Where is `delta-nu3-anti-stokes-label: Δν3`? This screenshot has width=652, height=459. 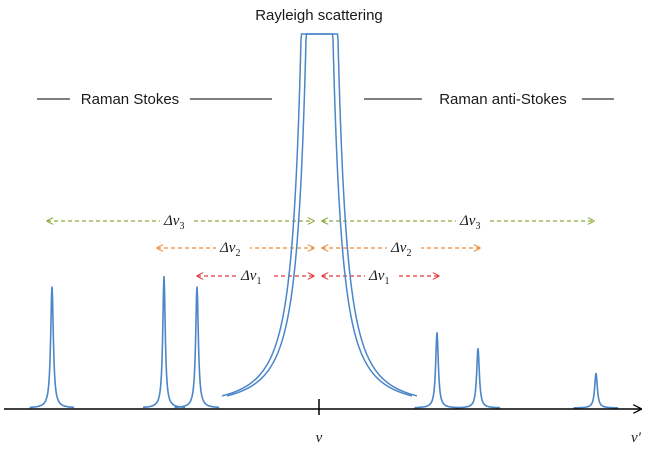 delta-nu3-anti-stokes-label: Δν3 is located at coordinates (469, 222).